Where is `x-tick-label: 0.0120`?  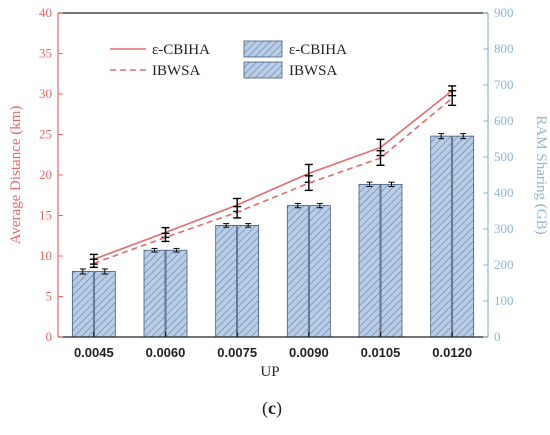 x-tick-label: 0.0120 is located at coordinates (452, 352).